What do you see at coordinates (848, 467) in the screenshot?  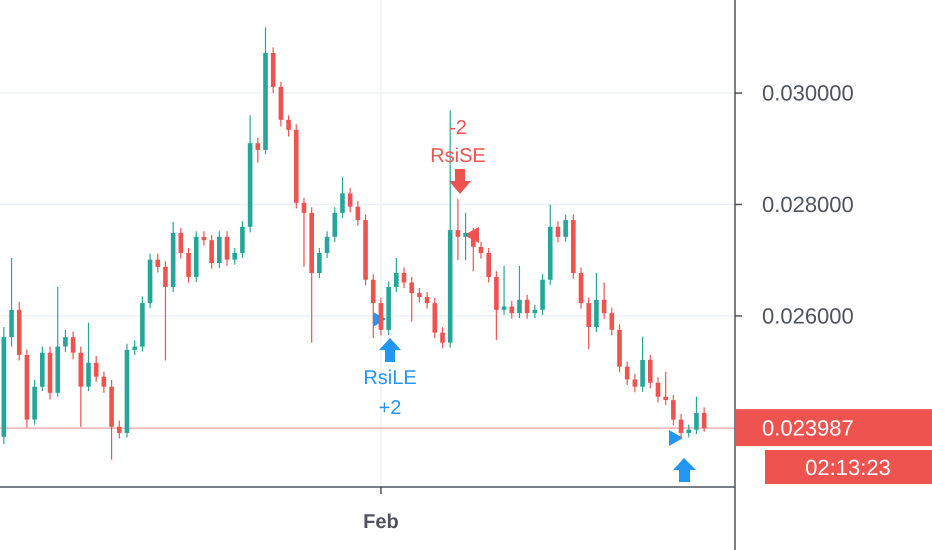 I see `text: 02:13:23` at bounding box center [848, 467].